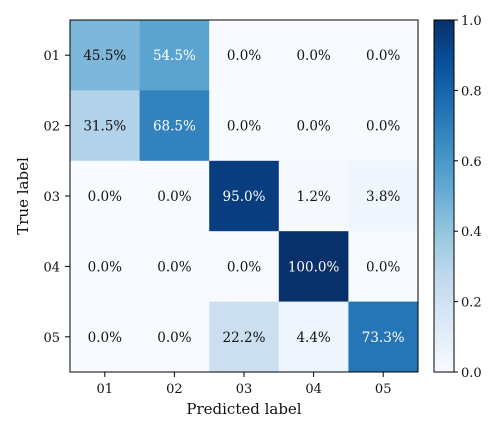 The width and height of the screenshot is (500, 440). I want to click on y-axis-ticks: 01 02 03 04 05, so click(56, 197).